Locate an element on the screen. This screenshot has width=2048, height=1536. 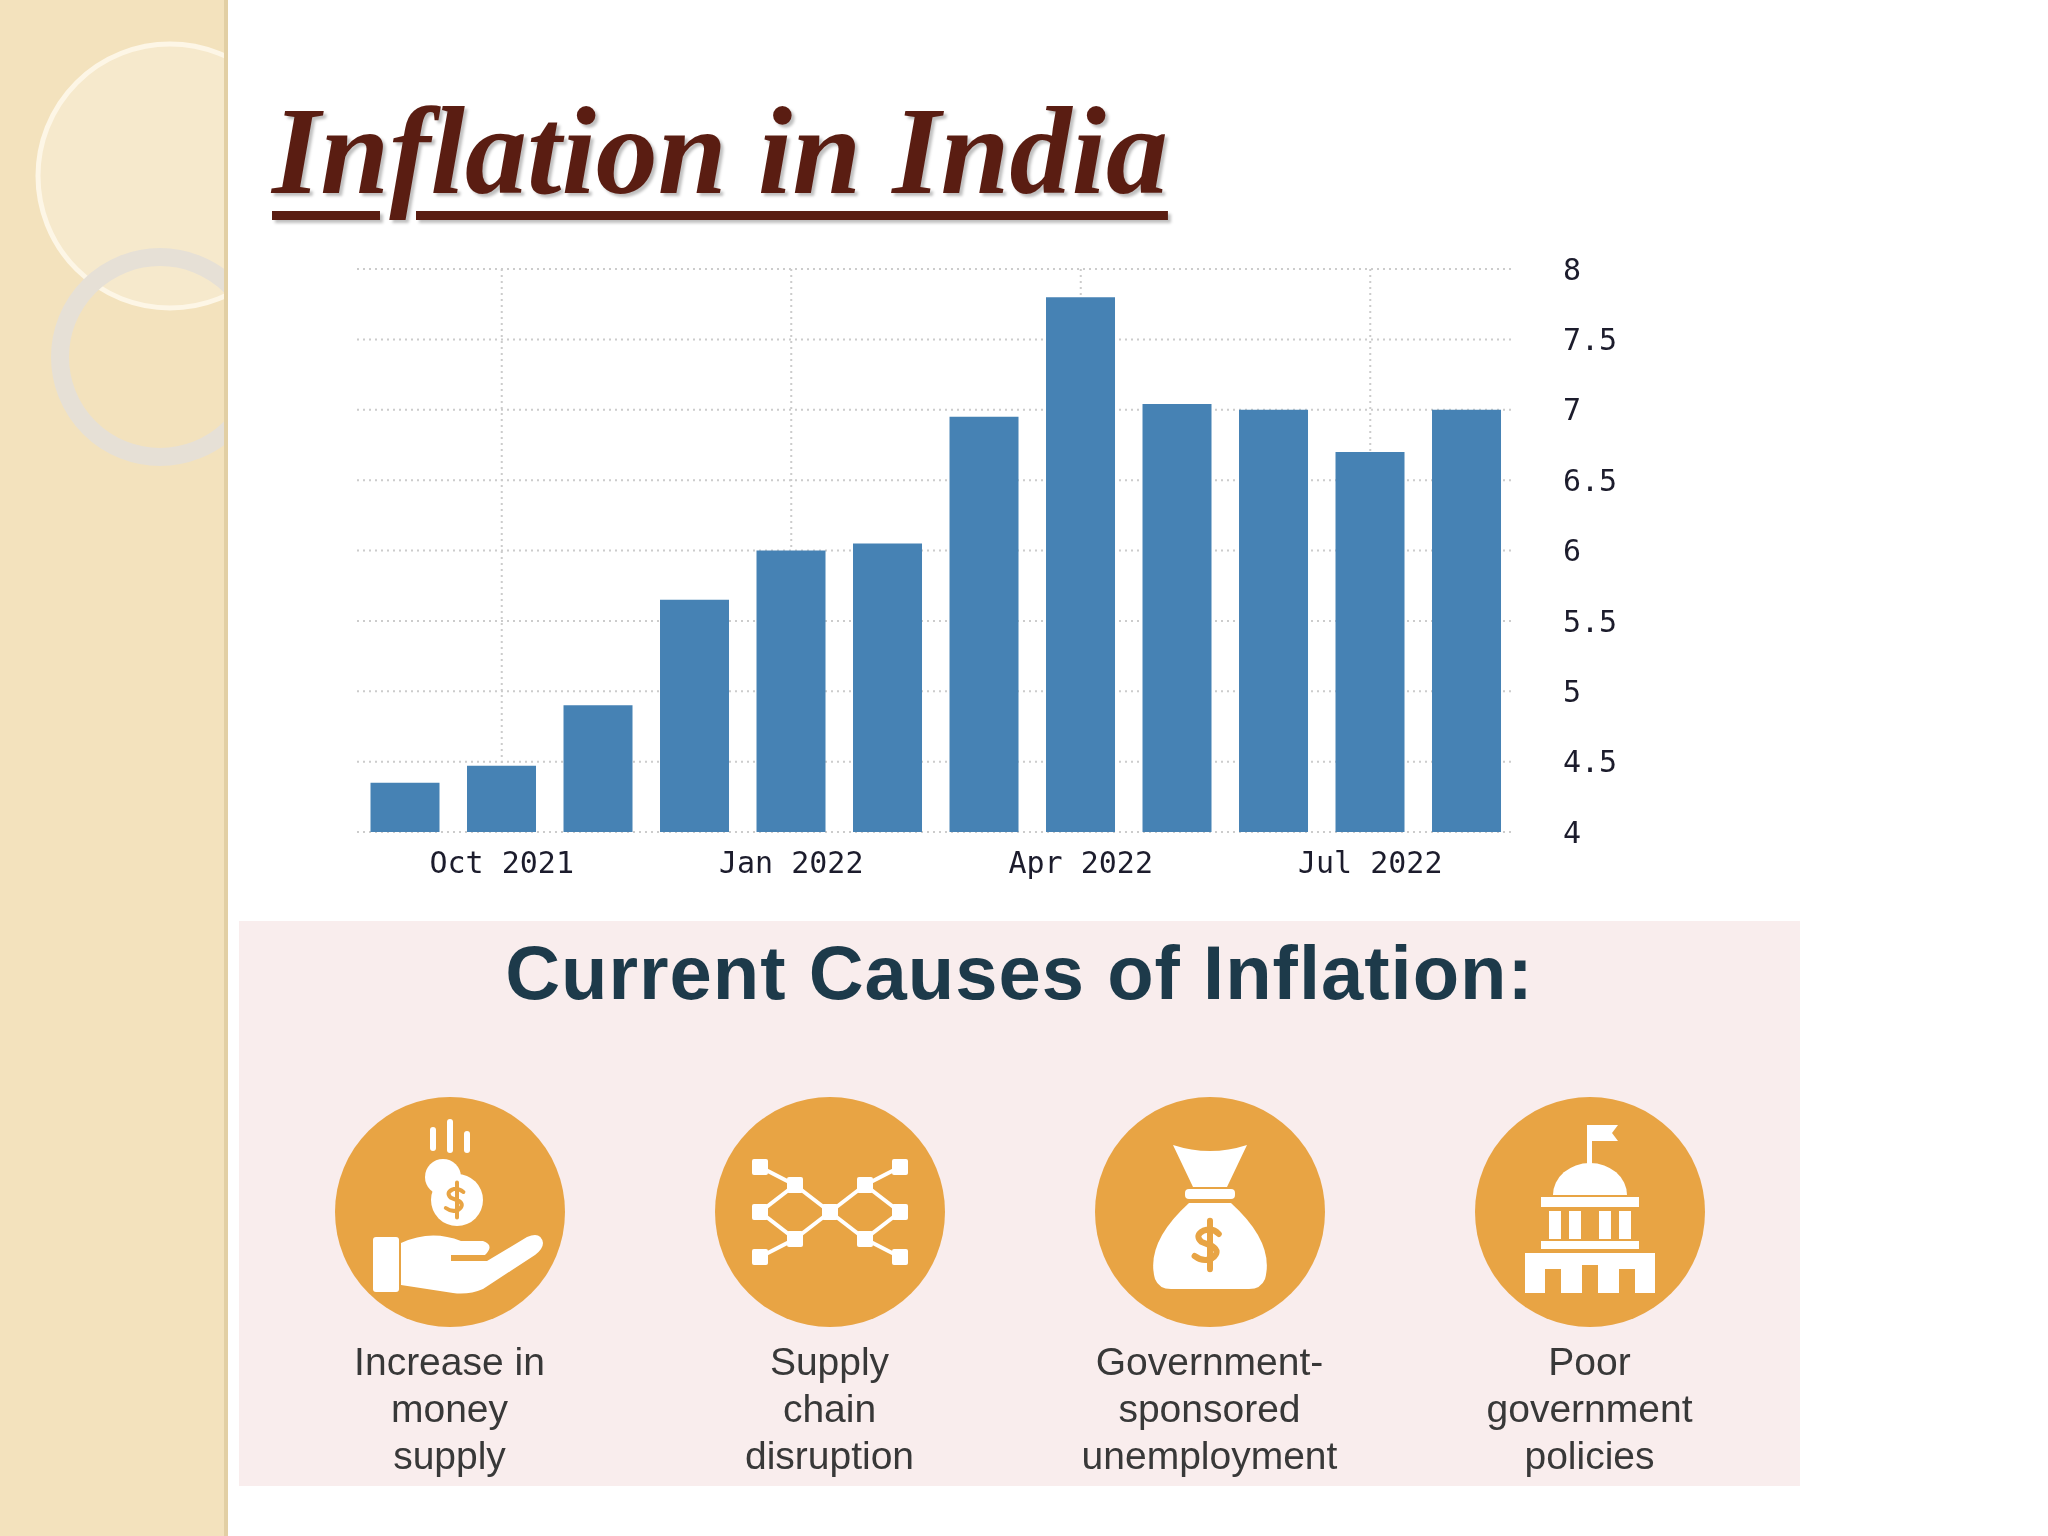
x-tick-label: Apr 2022 is located at coordinates (1080, 863).